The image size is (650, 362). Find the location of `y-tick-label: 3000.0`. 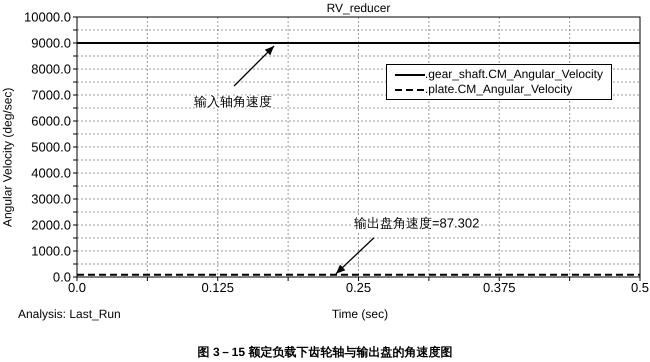

y-tick-label: 3000.0 is located at coordinates (51, 199).